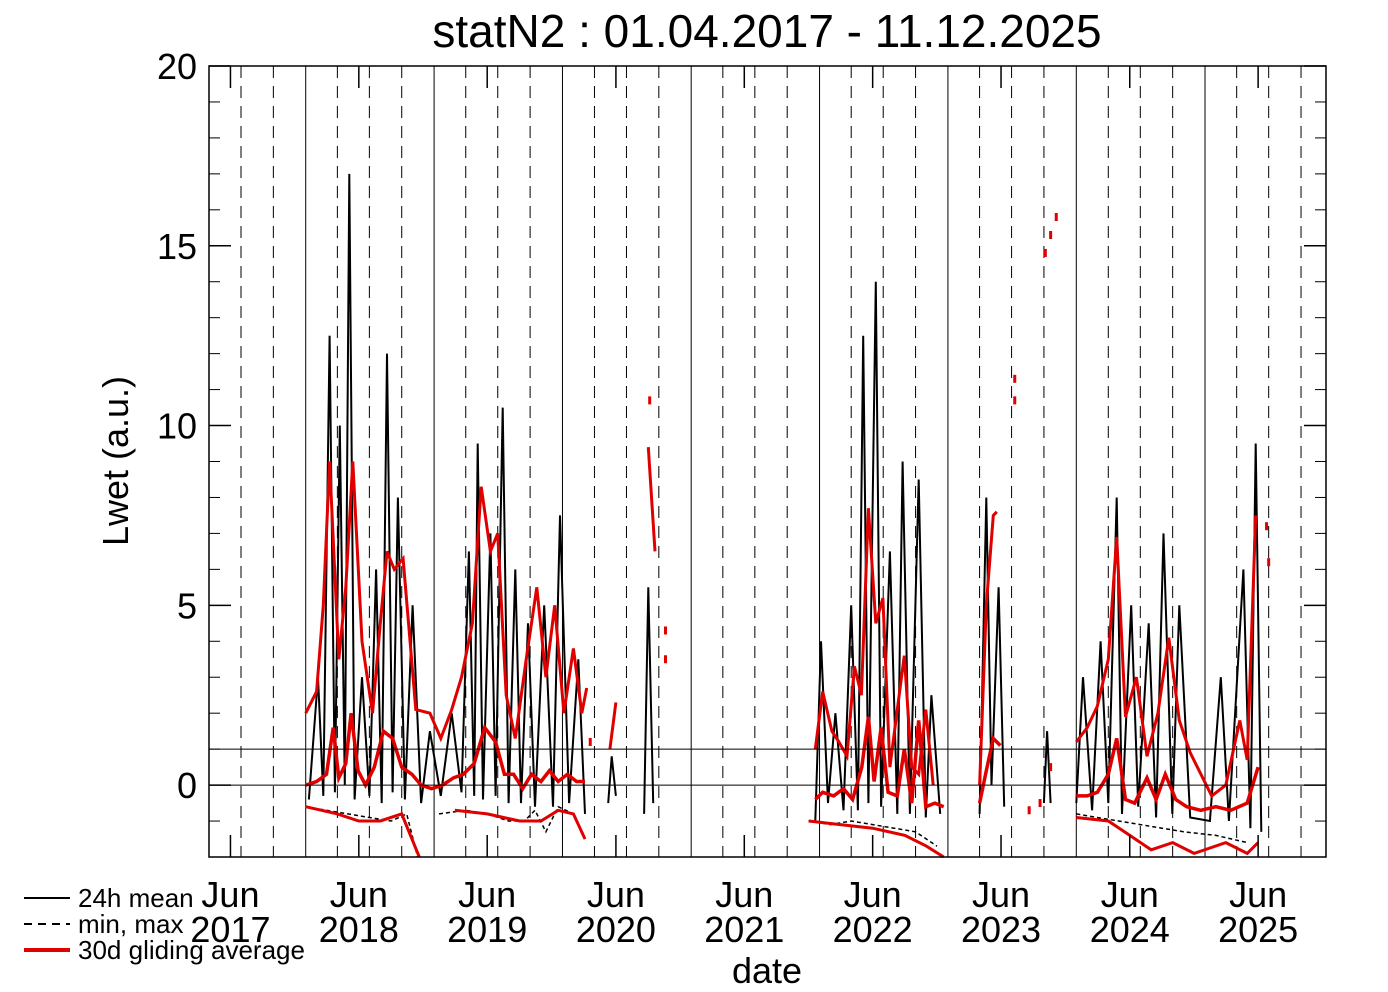 This screenshot has height=992, width=1388. I want to click on chart-title: statN2 : 01.04.2017 - 11.12.2025, so click(766, 31).